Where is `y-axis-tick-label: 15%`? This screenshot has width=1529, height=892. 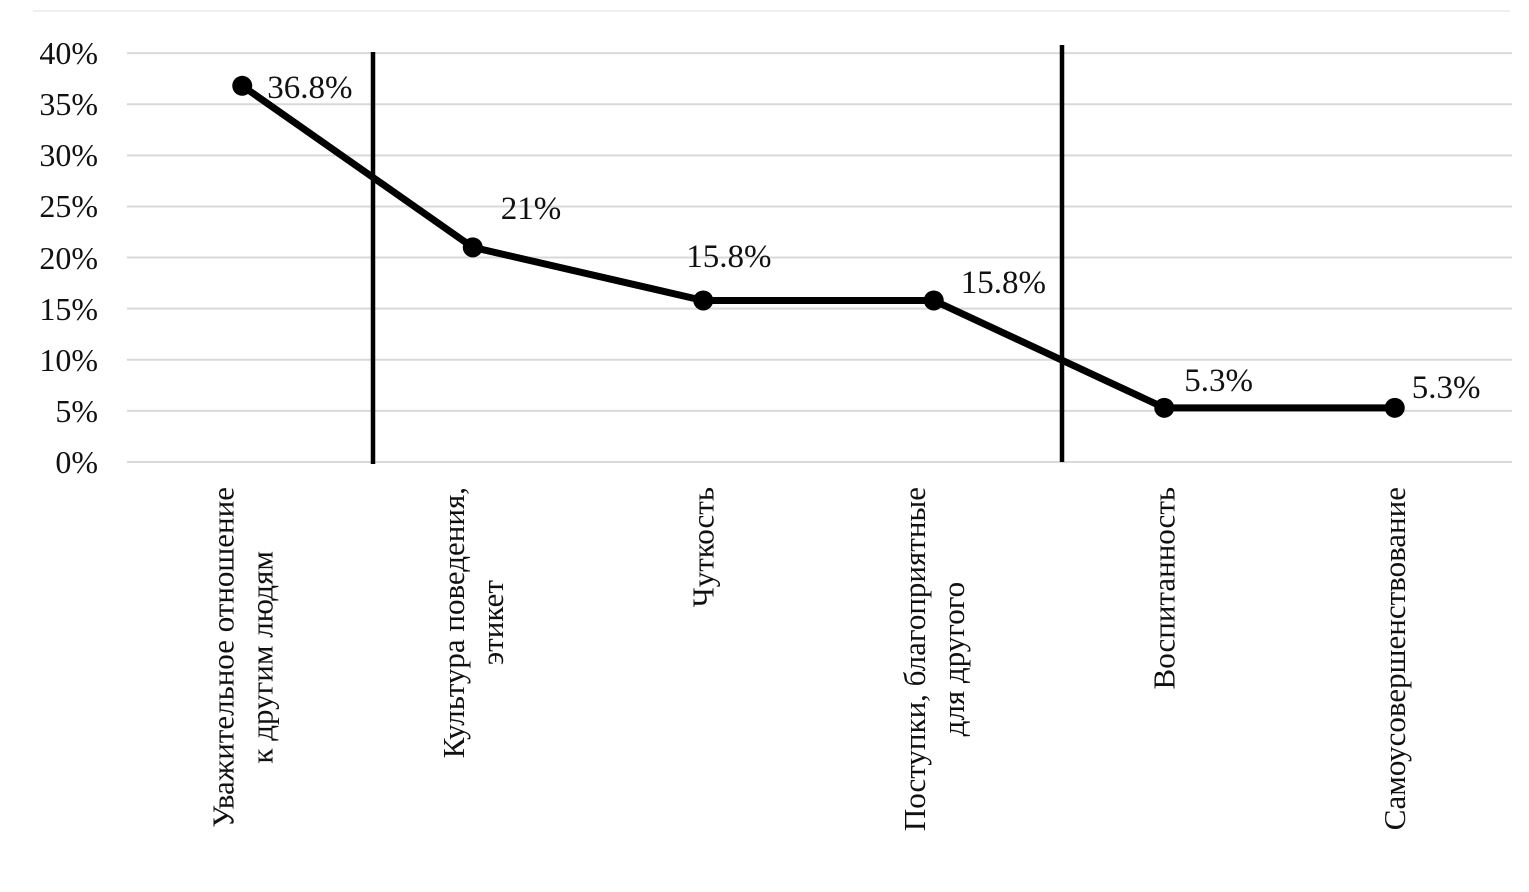 y-axis-tick-label: 15% is located at coordinates (68, 308).